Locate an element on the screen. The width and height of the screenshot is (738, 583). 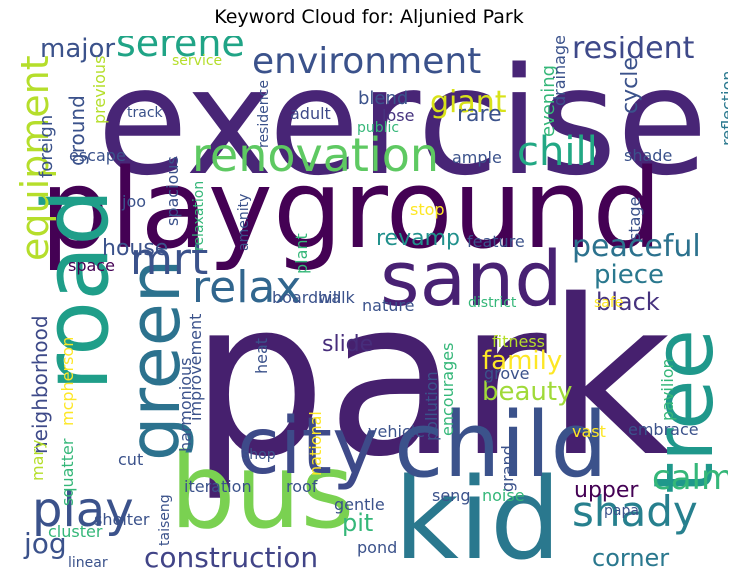
word-pond: pond is located at coordinates (377, 547).